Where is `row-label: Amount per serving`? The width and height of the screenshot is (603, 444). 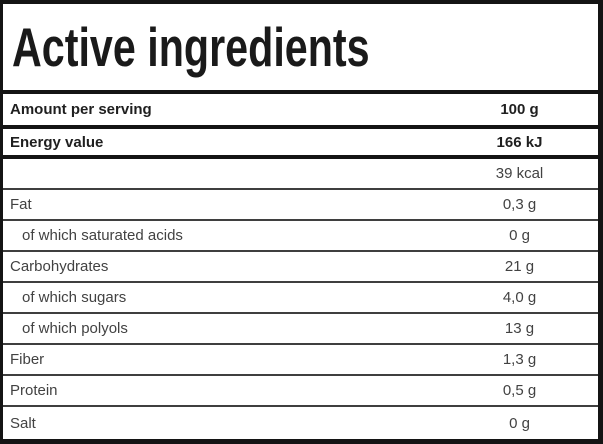
row-label: Amount per serving is located at coordinates (81, 109).